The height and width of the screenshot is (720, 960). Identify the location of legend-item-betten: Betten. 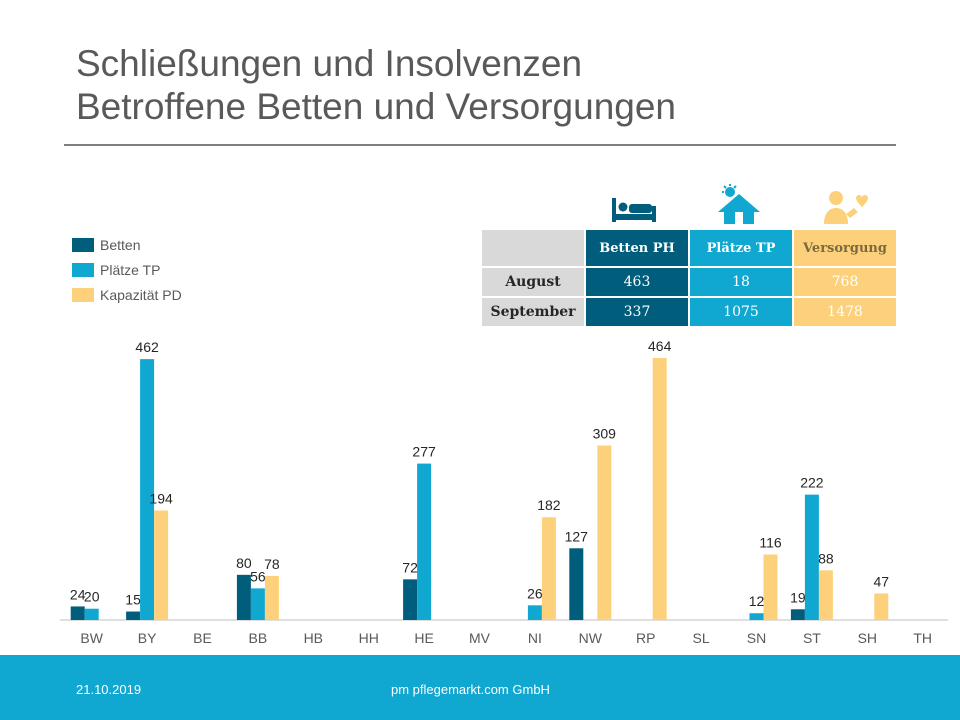
(127, 244).